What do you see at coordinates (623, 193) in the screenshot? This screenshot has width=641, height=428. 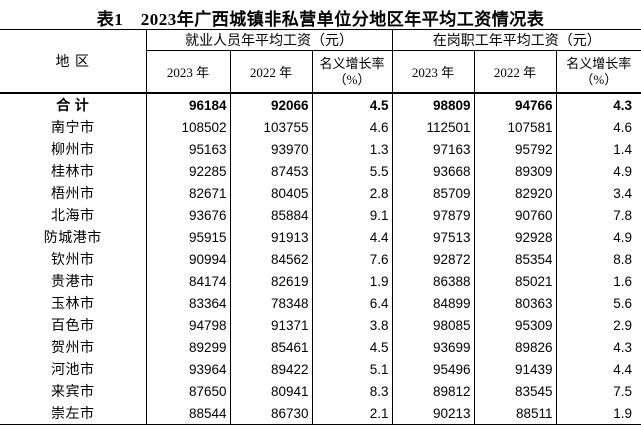 I see `value-cell: 3.4` at bounding box center [623, 193].